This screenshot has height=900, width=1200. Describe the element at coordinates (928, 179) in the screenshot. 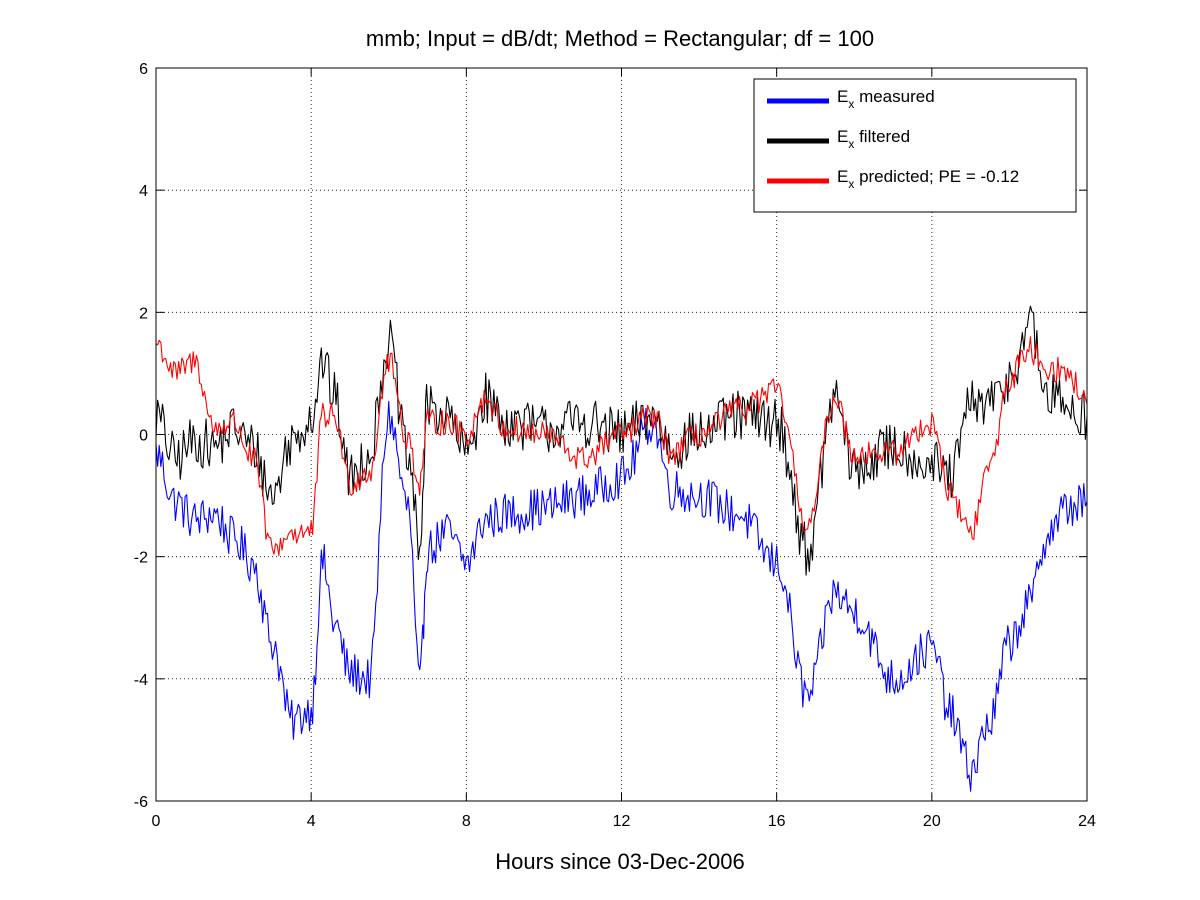

I see `legend-entry-label: Ex predicted; PE = -0.12` at that location.